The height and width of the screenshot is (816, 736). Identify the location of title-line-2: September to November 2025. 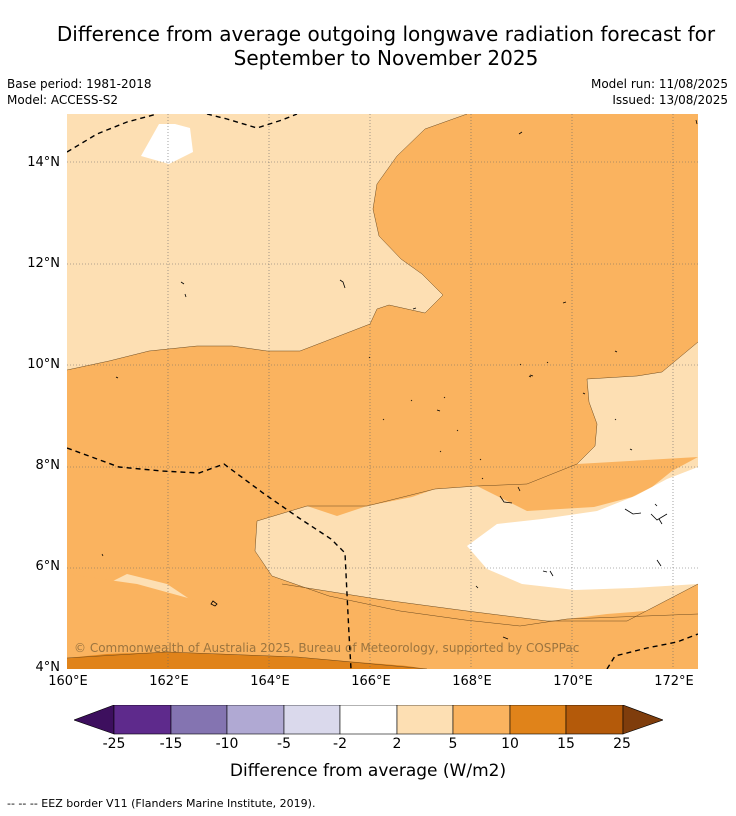
(386, 58).